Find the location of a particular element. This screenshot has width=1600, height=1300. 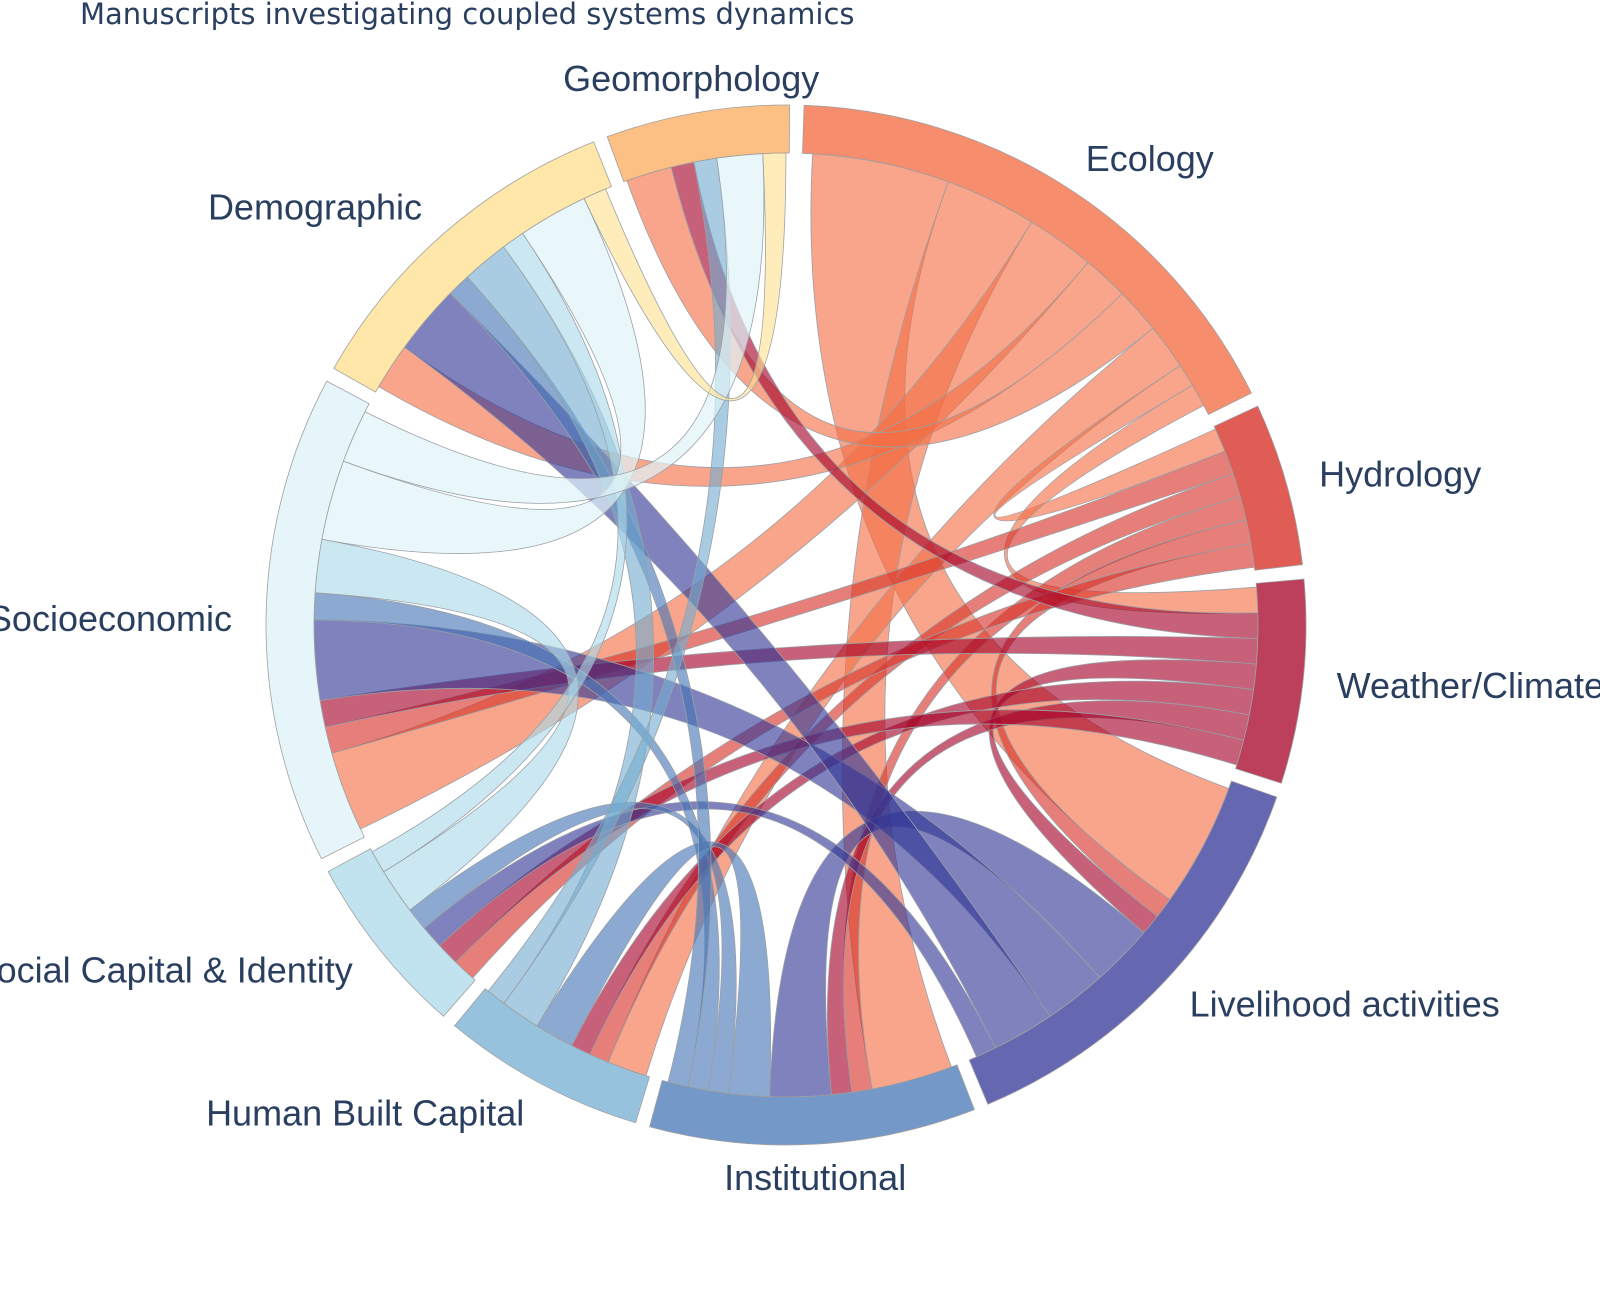

arc-ecology is located at coordinates (1027, 260).